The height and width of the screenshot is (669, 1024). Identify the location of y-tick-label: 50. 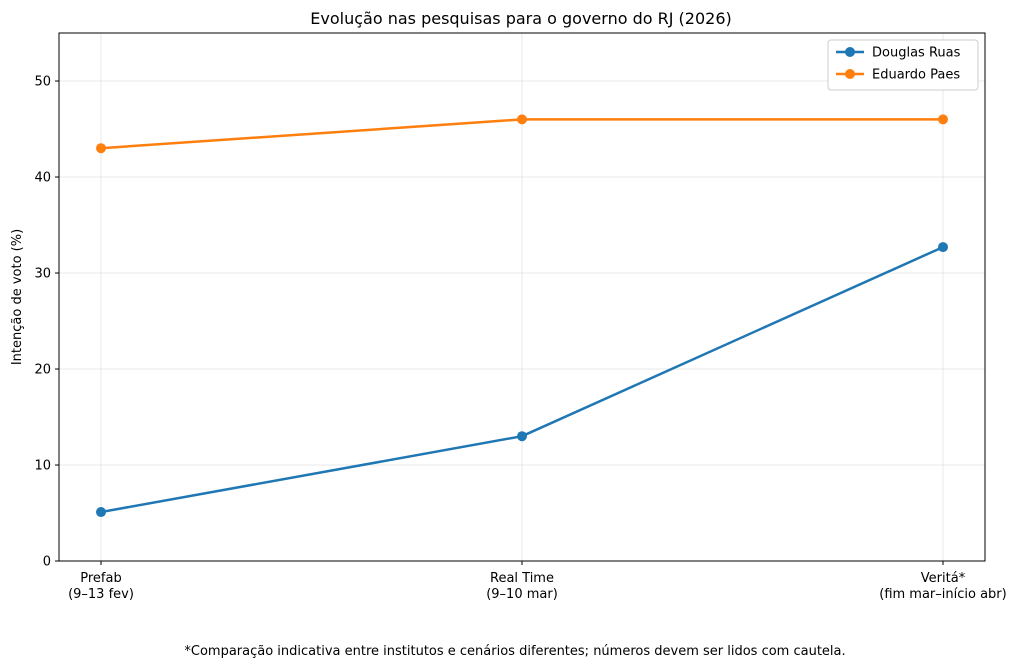
(42, 82).